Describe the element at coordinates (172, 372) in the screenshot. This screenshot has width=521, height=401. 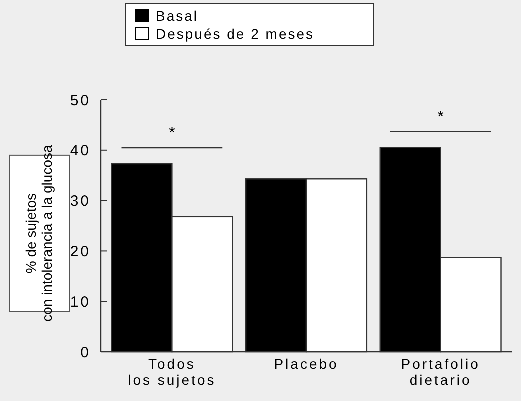
I see `x-tick-label: Todos los sujetos` at that location.